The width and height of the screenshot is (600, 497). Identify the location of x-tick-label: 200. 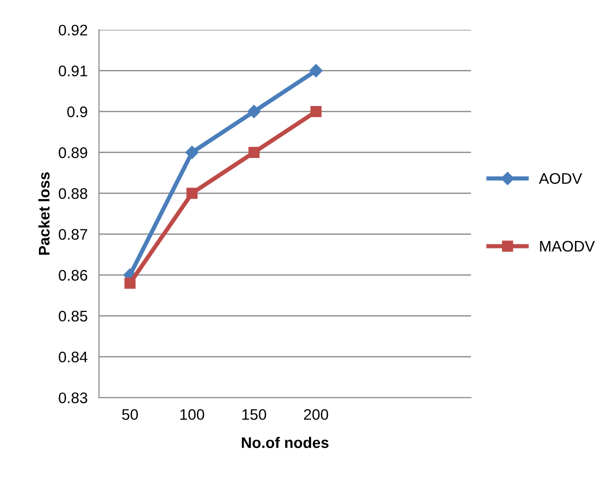
(316, 414).